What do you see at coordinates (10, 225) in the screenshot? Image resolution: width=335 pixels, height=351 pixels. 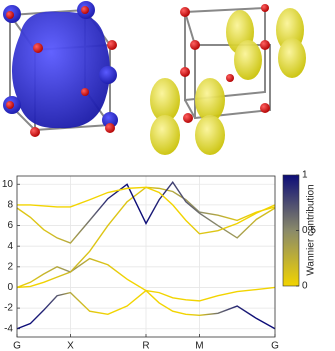 I see `y-tick-label: 6` at bounding box center [10, 225].